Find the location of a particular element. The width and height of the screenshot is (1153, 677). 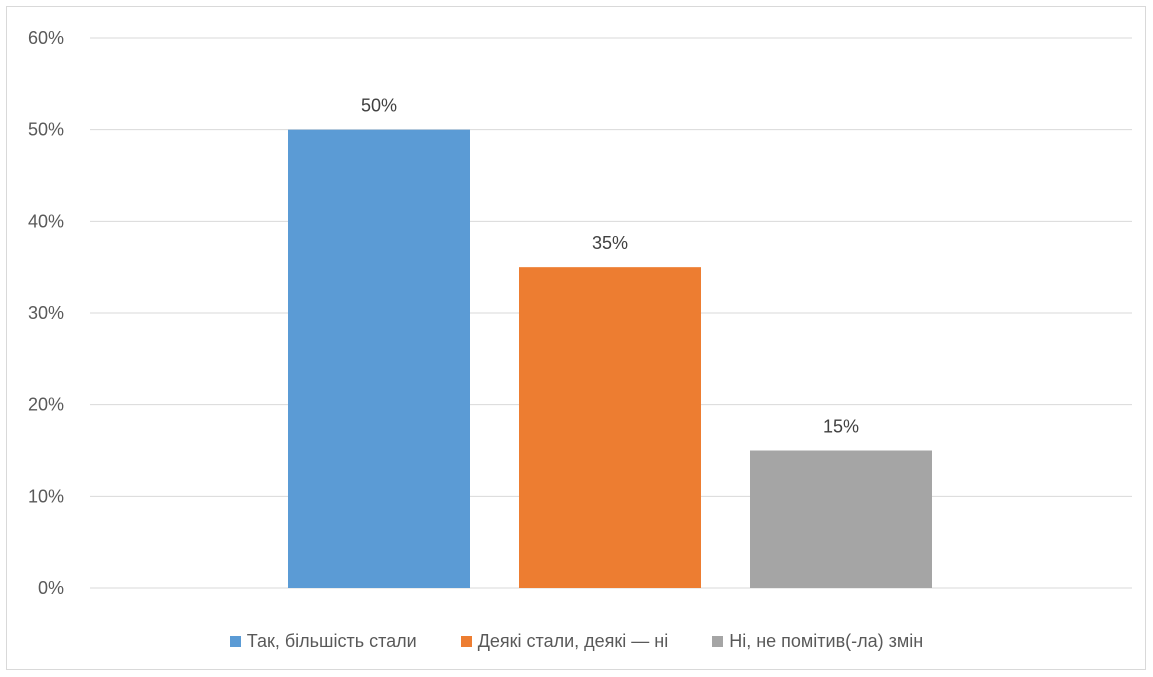

y-tick-label: 20% is located at coordinates (46, 405).